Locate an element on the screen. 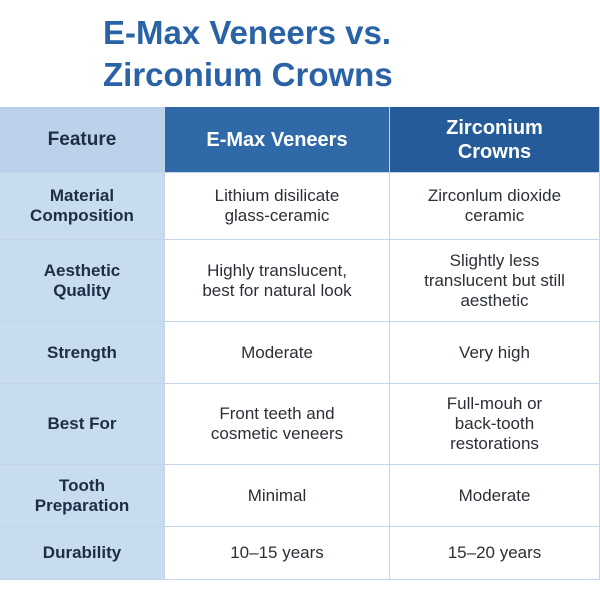 The height and width of the screenshot is (600, 600). row-label: Strength is located at coordinates (82, 353).